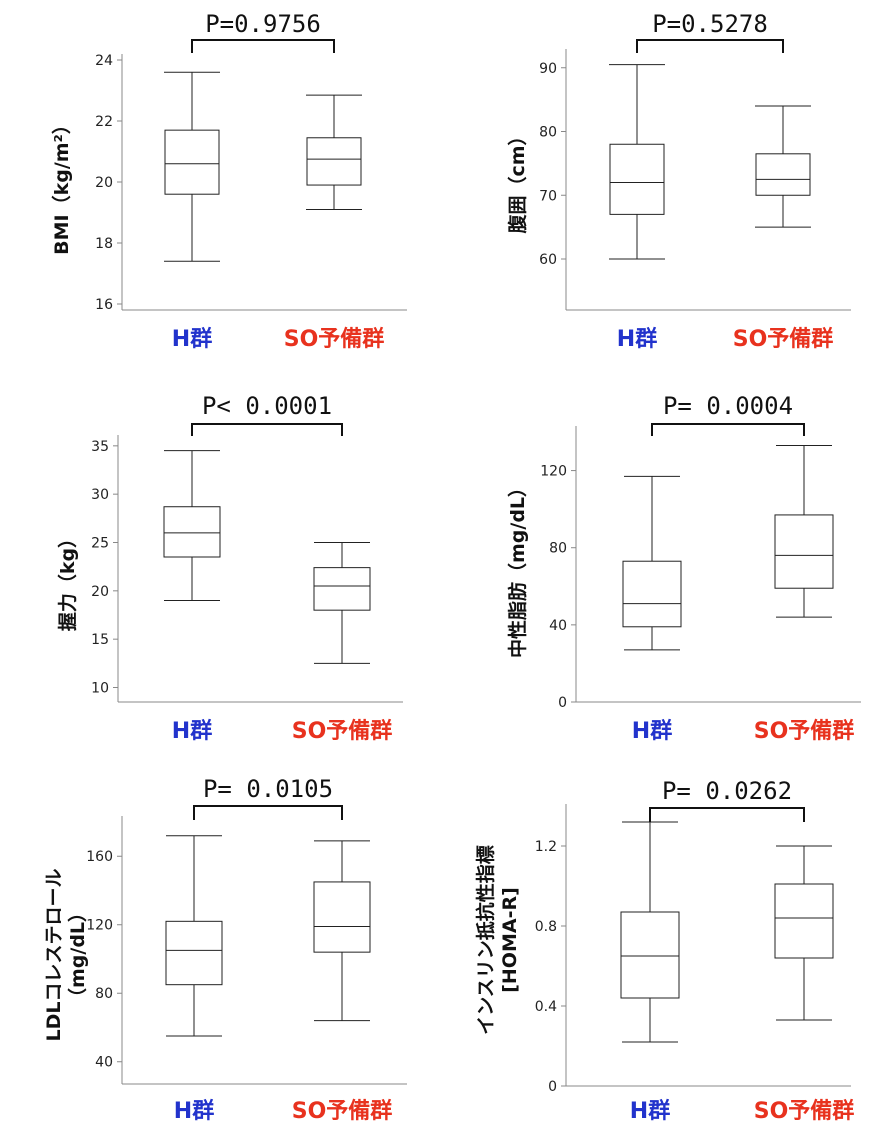 The image size is (885, 1133). What do you see at coordinates (546, 847) in the screenshot?
I see `y-tick-label: 1.2` at bounding box center [546, 847].